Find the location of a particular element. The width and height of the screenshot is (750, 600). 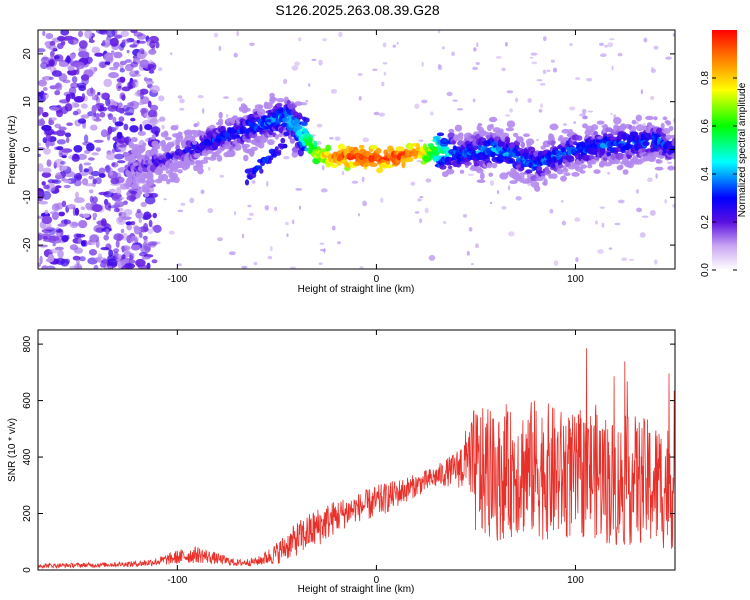

x-tick-label: -100 is located at coordinates (177, 279).